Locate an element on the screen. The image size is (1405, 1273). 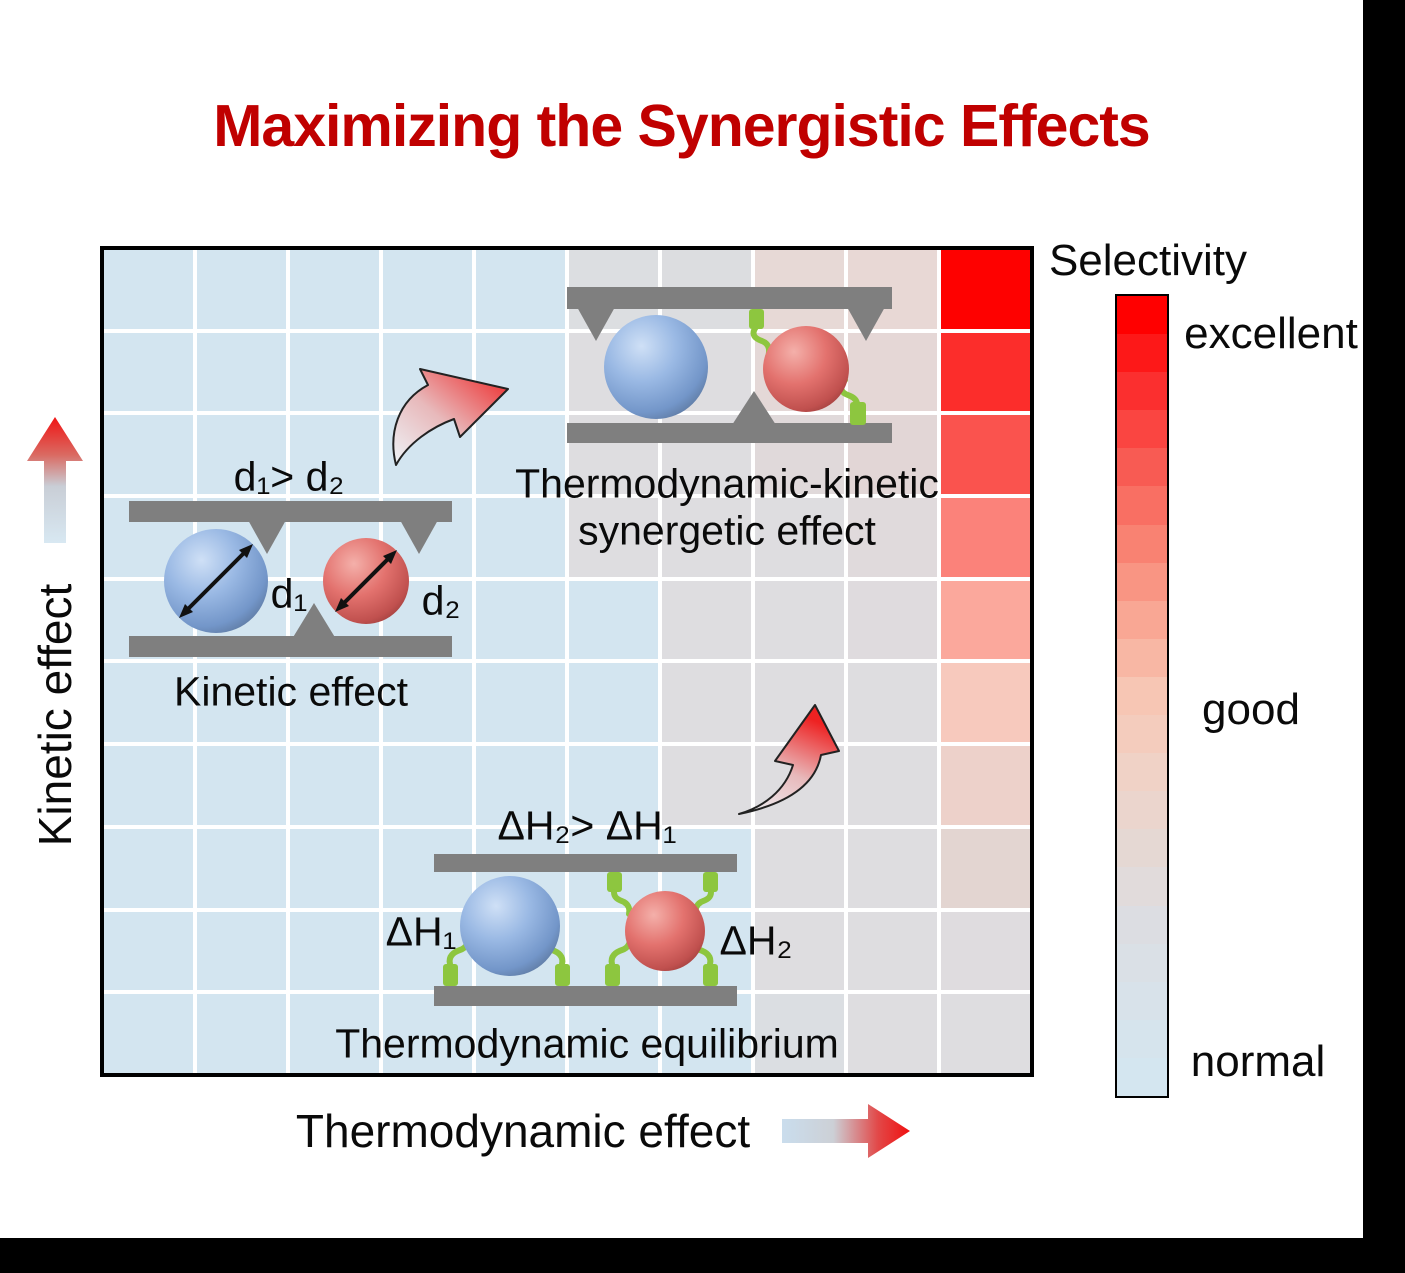
grid-cell-r8-c2 is located at coordinates (241, 868).